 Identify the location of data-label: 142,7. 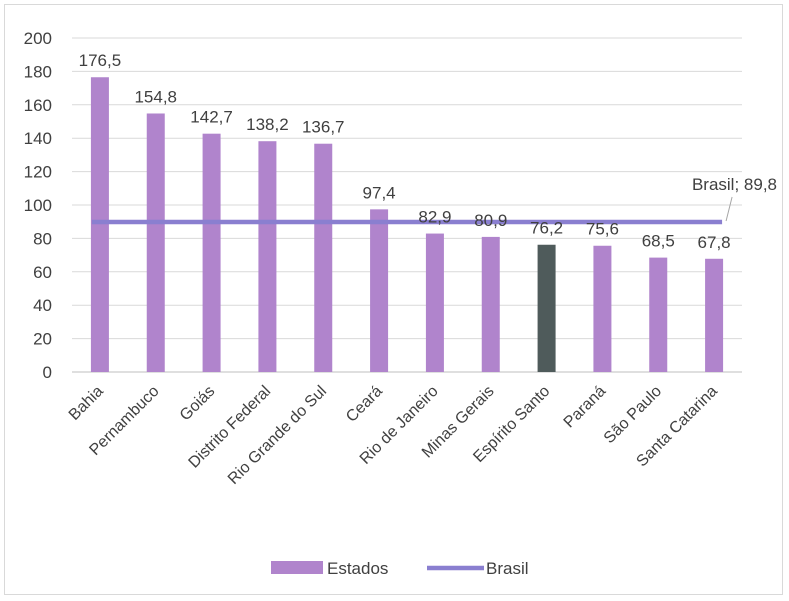
(211, 117).